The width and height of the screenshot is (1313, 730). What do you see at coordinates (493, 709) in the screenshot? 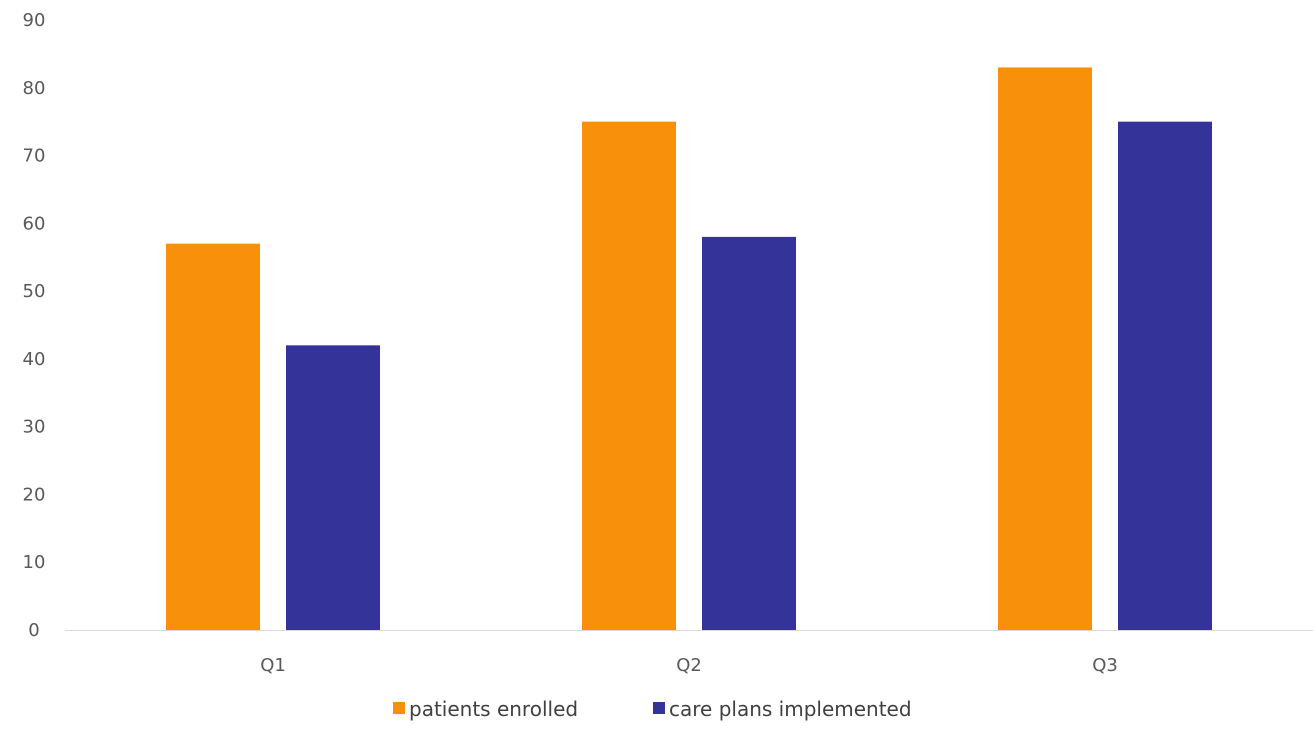
I see `legend-label: patients enrolled` at bounding box center [493, 709].